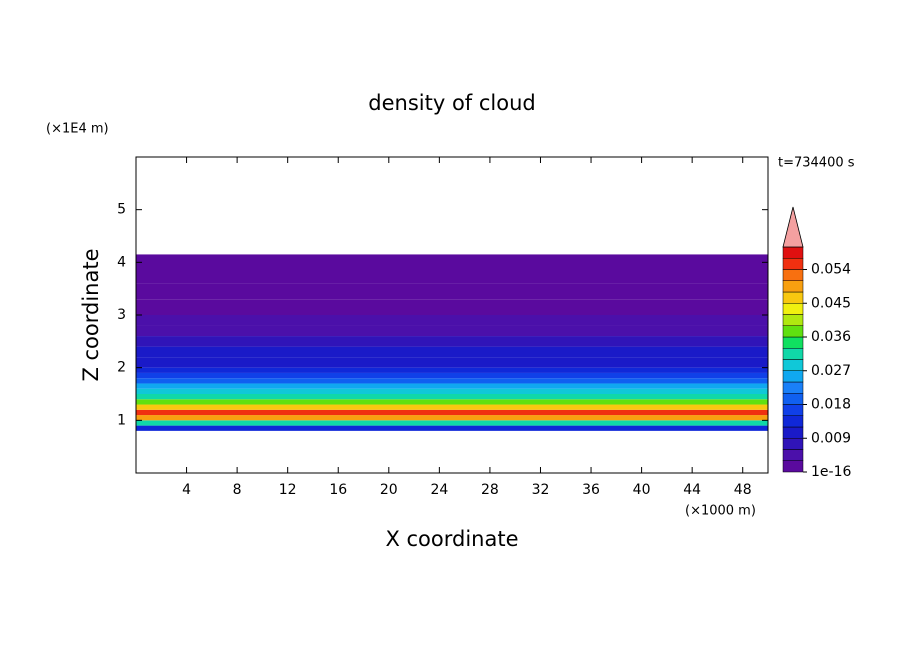 This screenshot has width=904, height=654. Describe the element at coordinates (591, 490) in the screenshot. I see `x-tick-label: 36` at that location.